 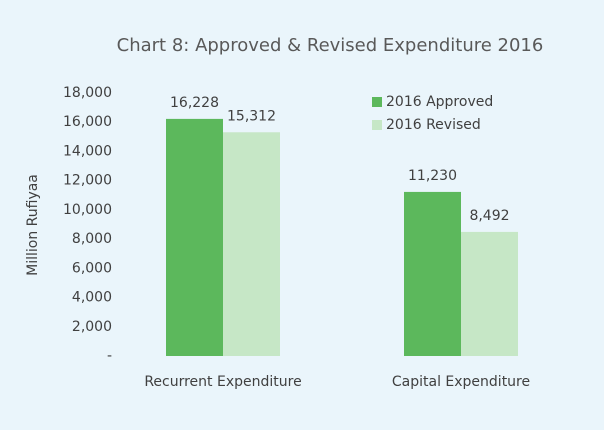 I want to click on legend-label: 2016 Revised, so click(x=433, y=125).